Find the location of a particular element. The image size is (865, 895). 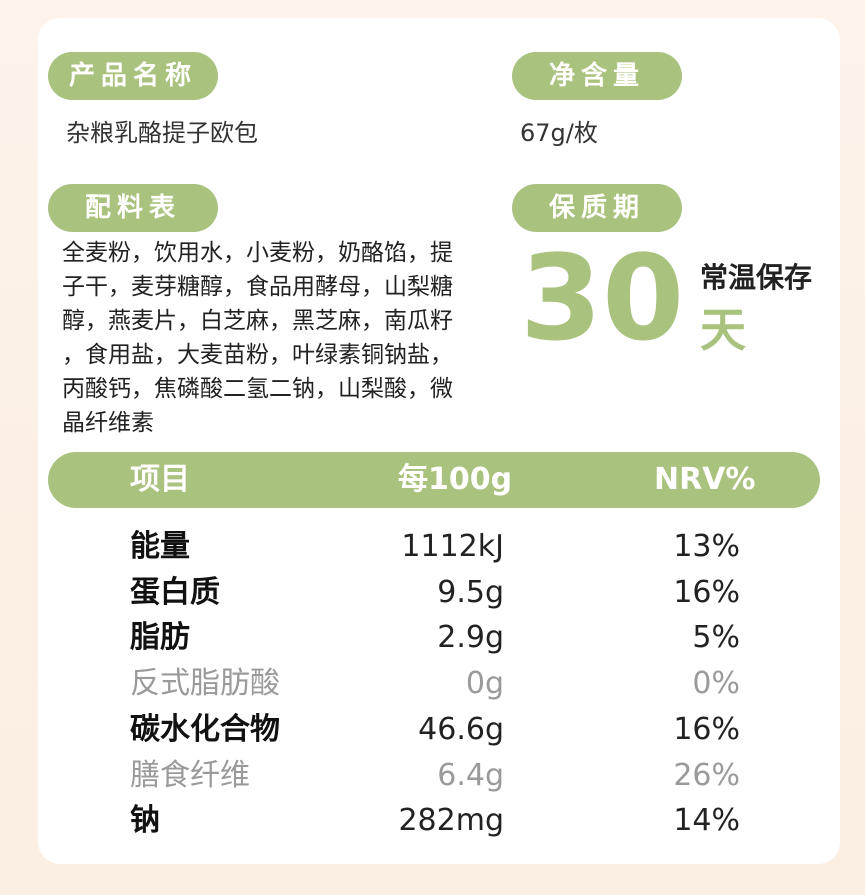

table-row: 碳水化合物 46.6g 16% is located at coordinates (434, 730).